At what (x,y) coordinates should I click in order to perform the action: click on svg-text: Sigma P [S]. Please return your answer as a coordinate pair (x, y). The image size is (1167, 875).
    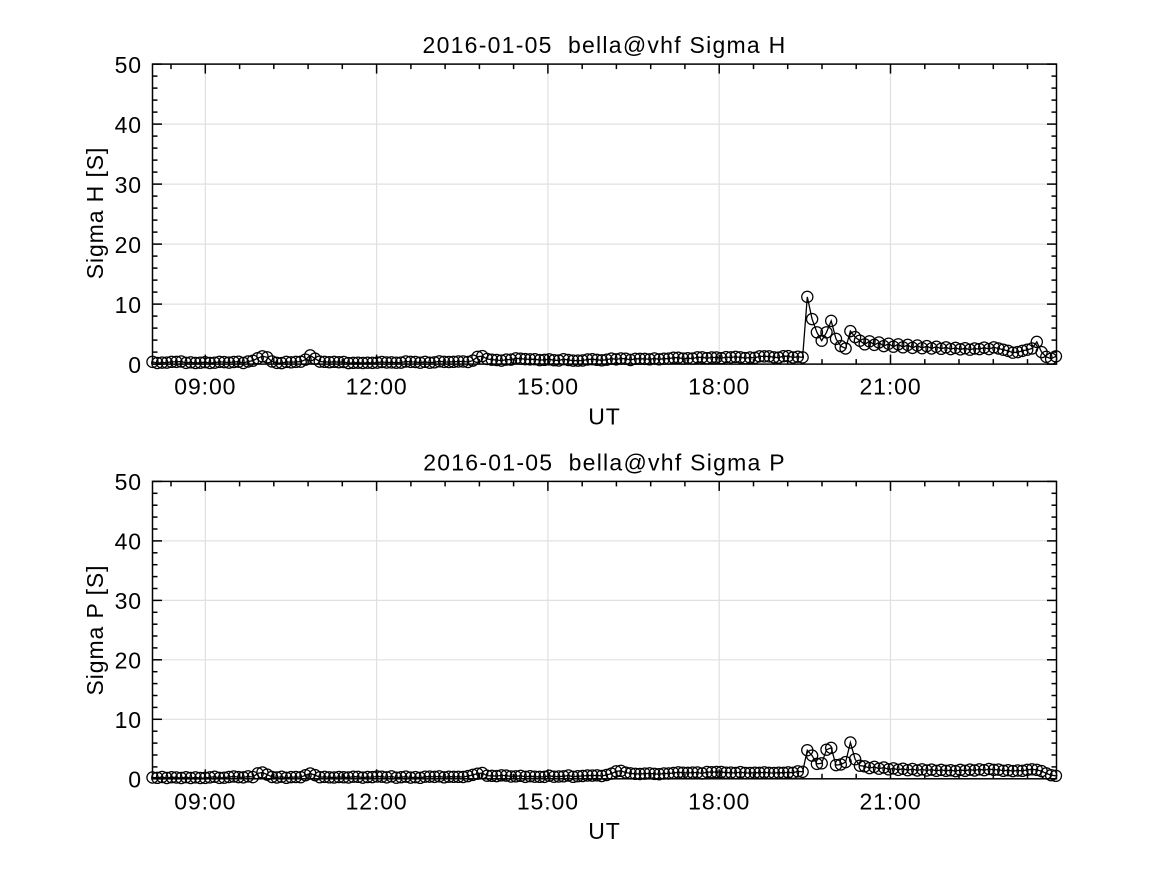
    Looking at the image, I should click on (95, 630).